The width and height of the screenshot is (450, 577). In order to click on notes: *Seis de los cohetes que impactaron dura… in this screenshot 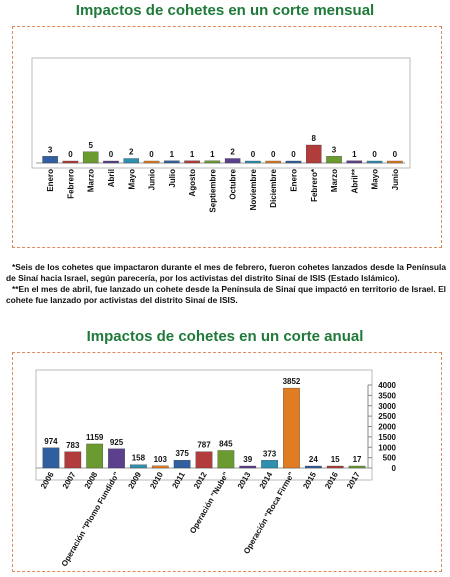, I will do `click(226, 284)`.